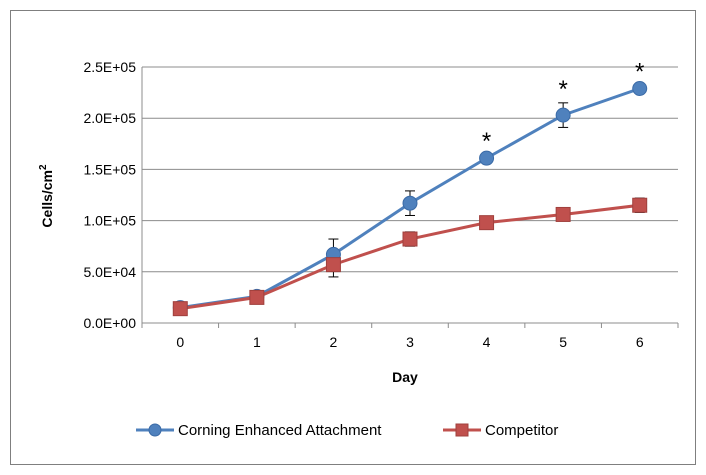 Image resolution: width=706 pixels, height=475 pixels. What do you see at coordinates (405, 377) in the screenshot?
I see `x-axis-title: Day` at bounding box center [405, 377].